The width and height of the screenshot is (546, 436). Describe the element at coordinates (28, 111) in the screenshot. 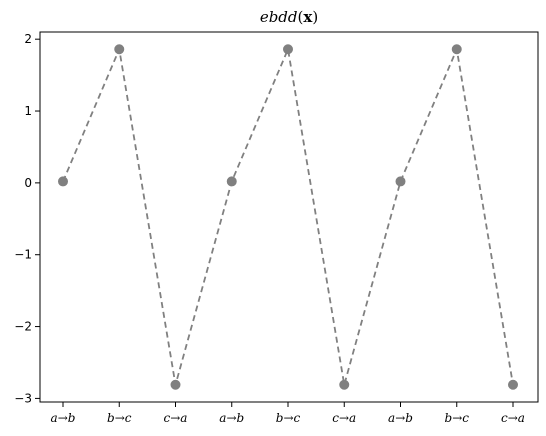

I see `y-tick-label: 1` at that location.